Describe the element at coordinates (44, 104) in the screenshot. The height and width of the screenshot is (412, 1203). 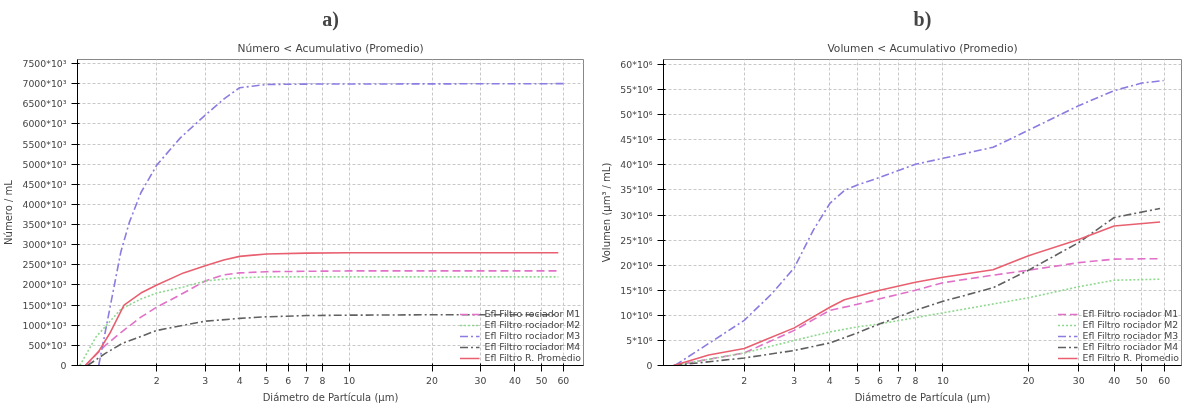
I see `y-tick-label: 6500*10³` at that location.